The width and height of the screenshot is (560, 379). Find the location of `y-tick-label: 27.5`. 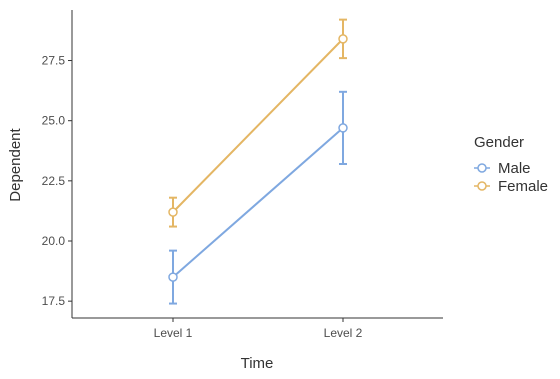

y-tick-label: 27.5 is located at coordinates (54, 61).